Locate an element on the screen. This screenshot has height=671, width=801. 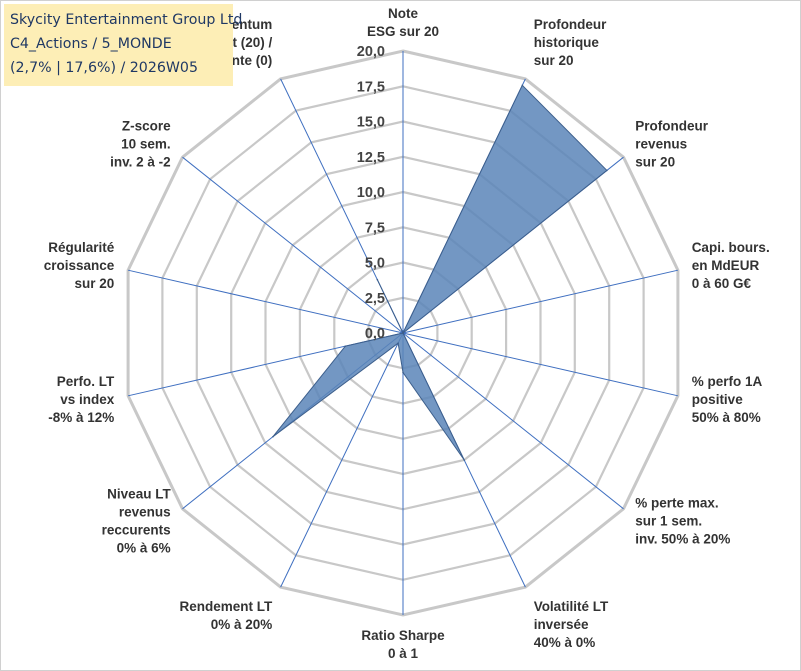
axis-label: Rendement LT 0% à 20% is located at coordinates (227, 615).